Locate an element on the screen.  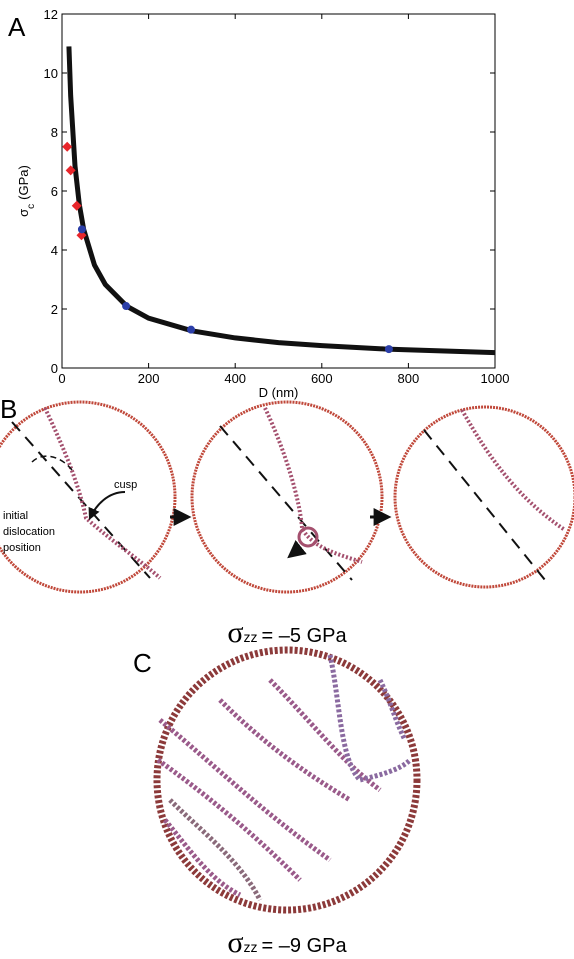
stress-label: σzz = –9 GPa is located at coordinates (287, 942).